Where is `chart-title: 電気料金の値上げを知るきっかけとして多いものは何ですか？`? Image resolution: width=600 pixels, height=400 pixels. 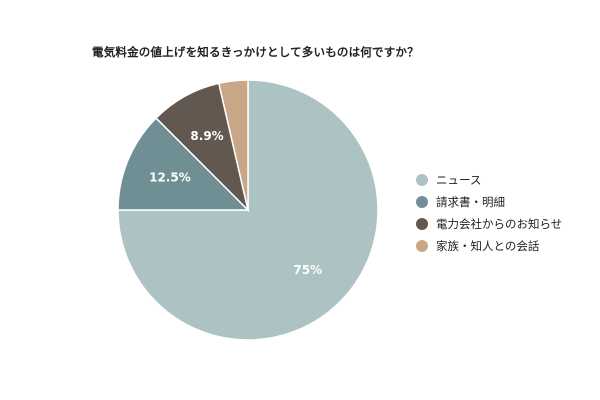 chart-title: 電気料金の値上げを知るきっかけとして多いものは何ですか？ is located at coordinates (255, 52).